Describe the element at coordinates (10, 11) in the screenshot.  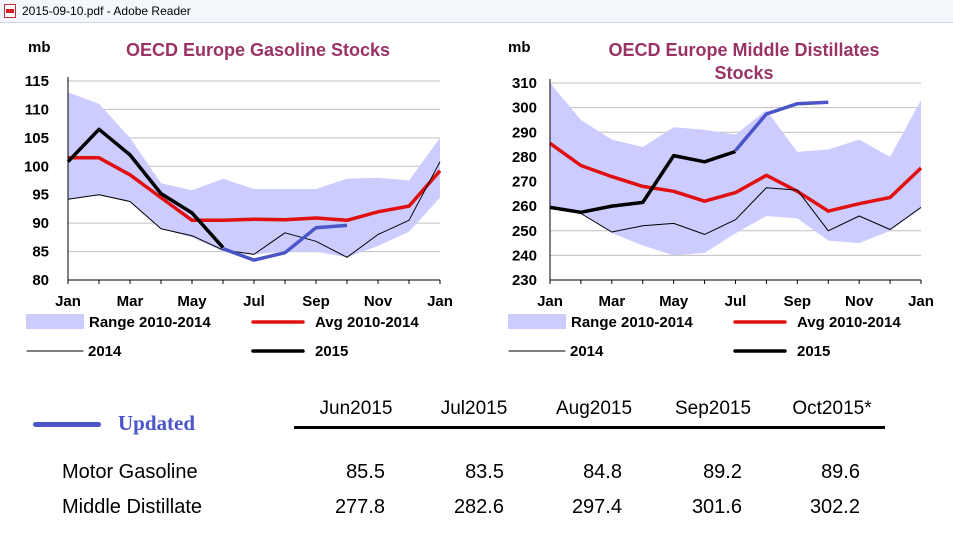
I see `pdf-file-icon` at that location.